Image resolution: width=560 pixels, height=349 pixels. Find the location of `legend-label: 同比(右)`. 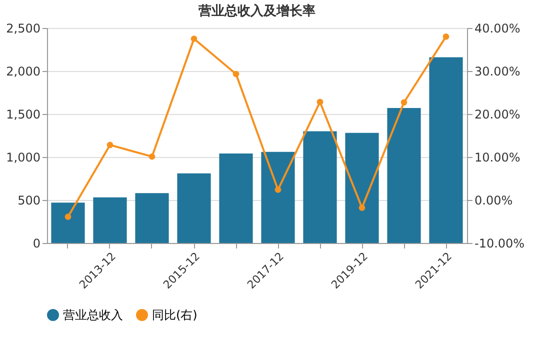

legend-label: 同比(右) is located at coordinates (175, 315).